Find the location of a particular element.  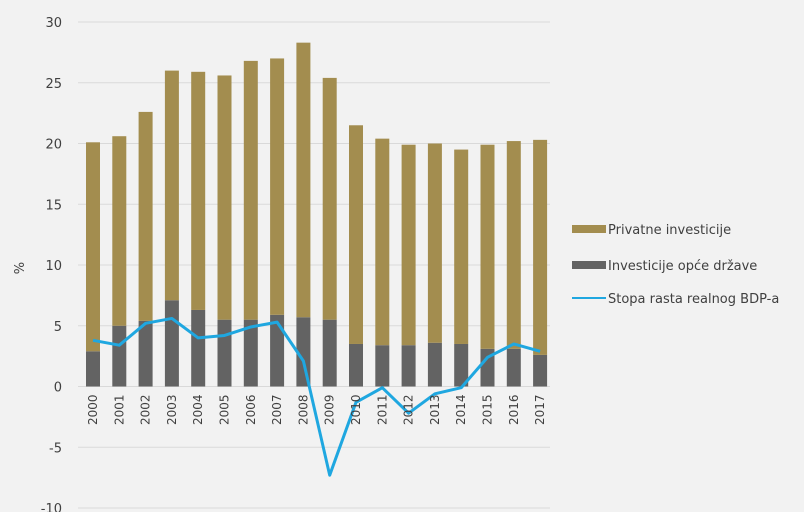

y-tick-label: 20 is located at coordinates (53, 145).